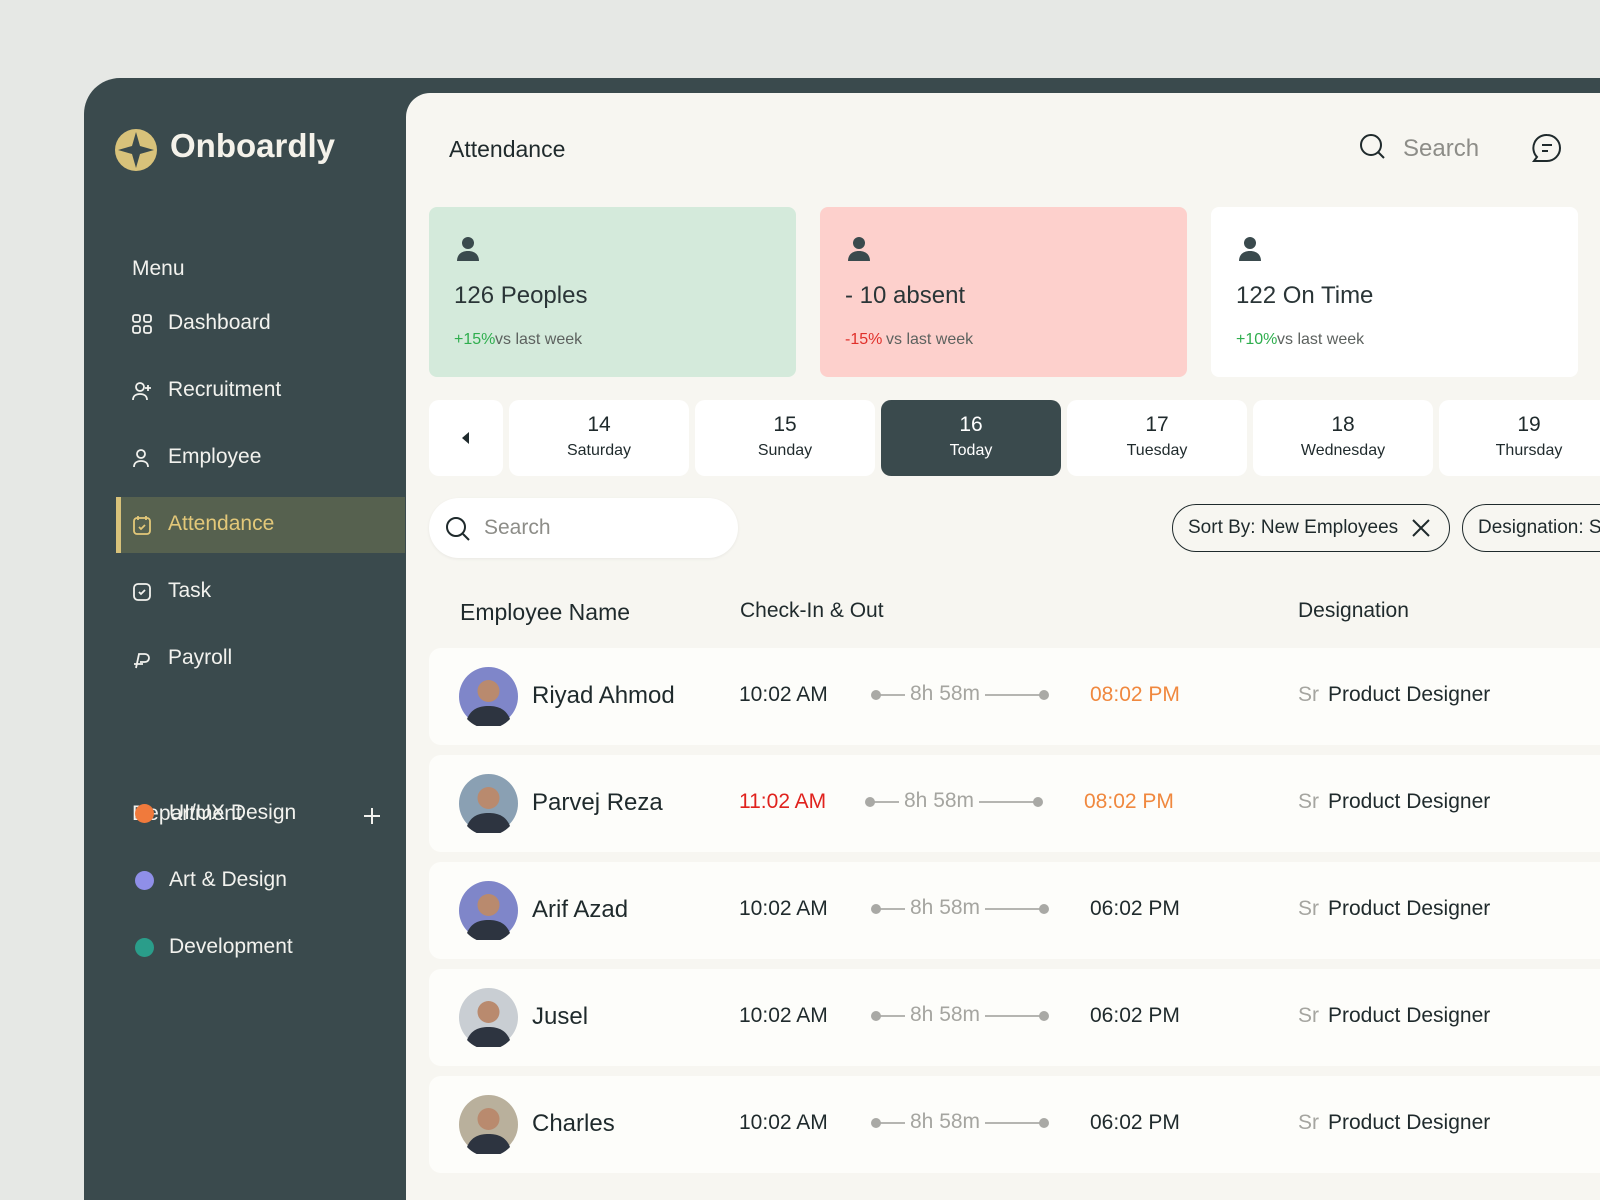 Image resolution: width=1600 pixels, height=1200 pixels. Describe the element at coordinates (971, 424) in the screenshot. I see `day-number: 16` at that location.